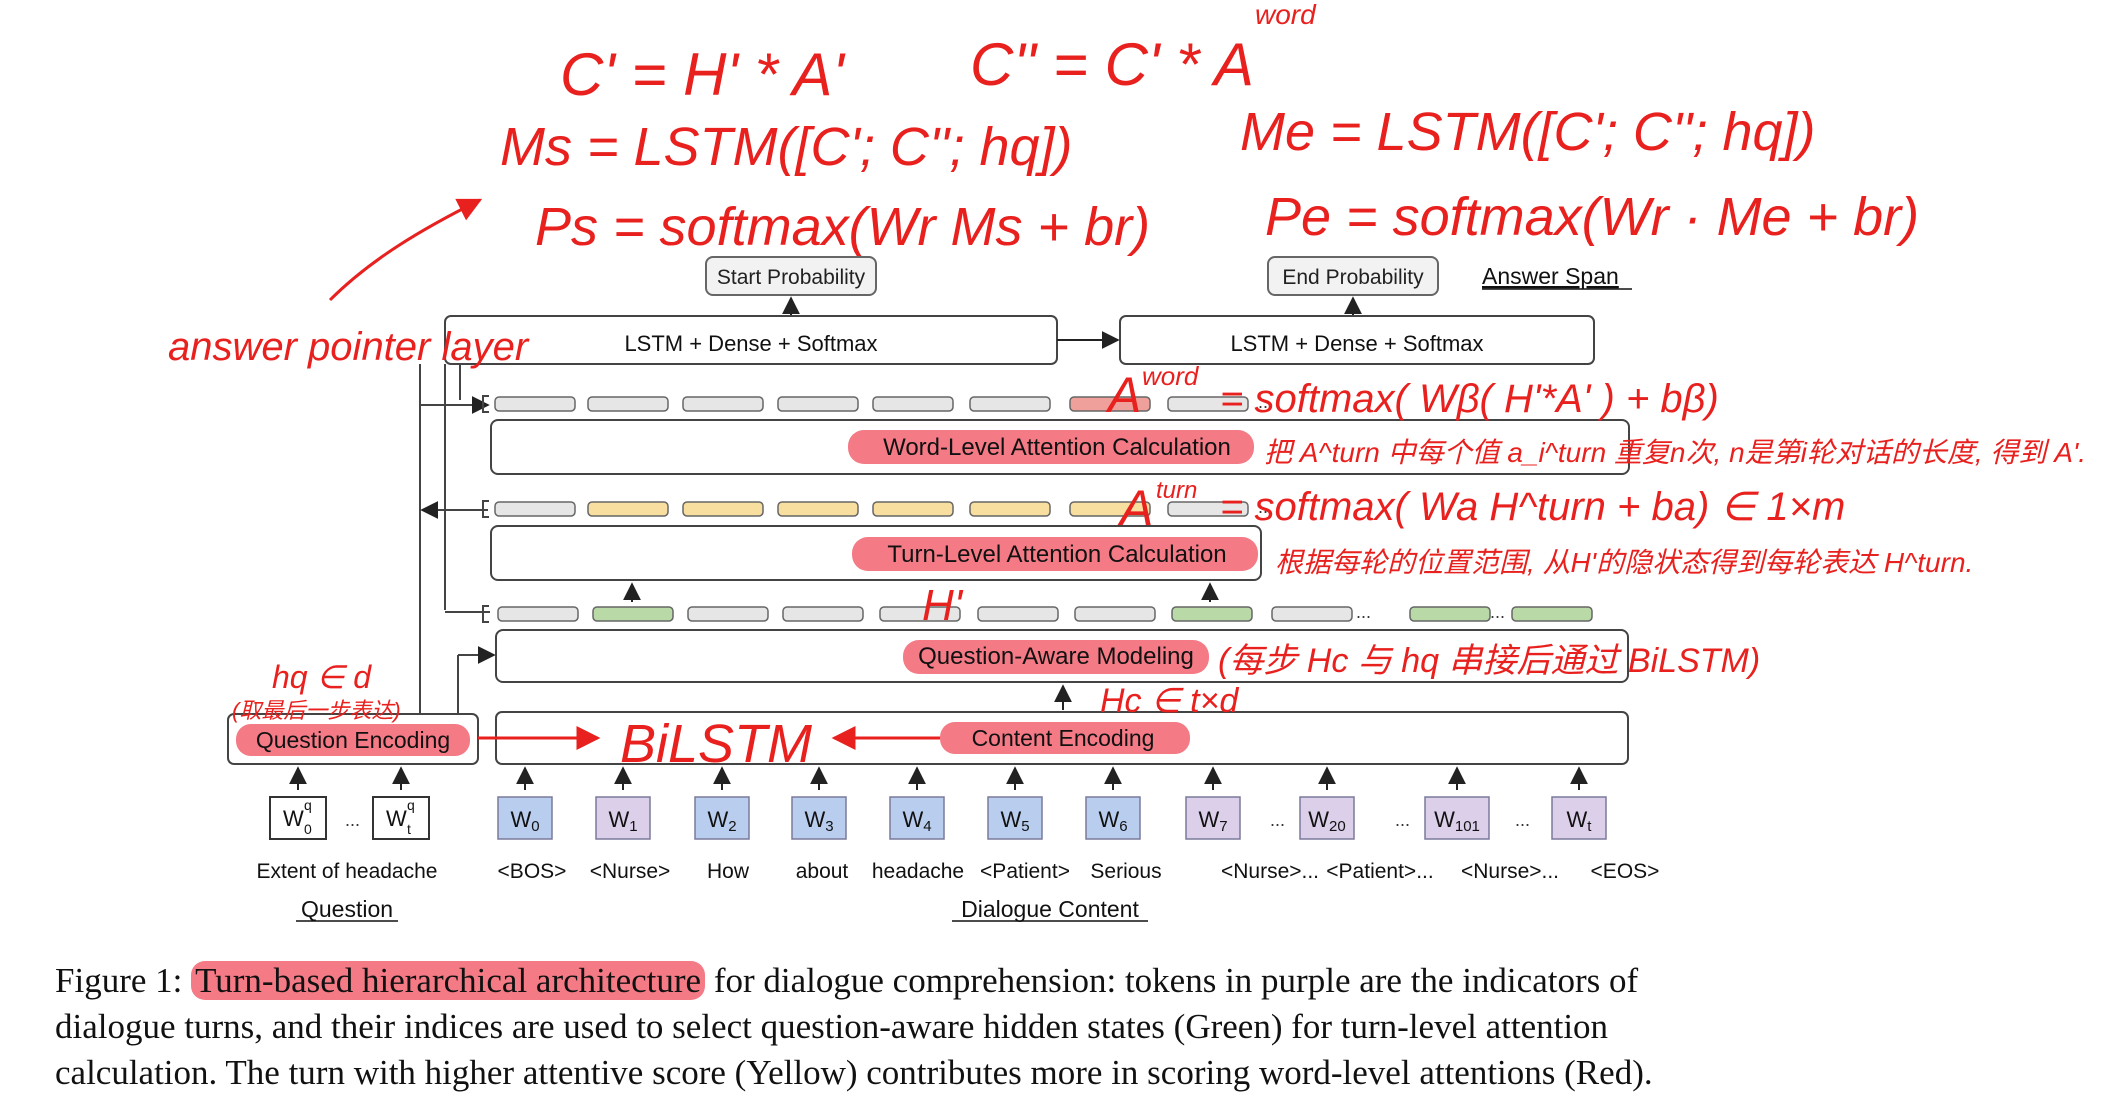 The image size is (2106, 1102). What do you see at coordinates (728, 871) in the screenshot?
I see `dialogue-word: How` at bounding box center [728, 871].